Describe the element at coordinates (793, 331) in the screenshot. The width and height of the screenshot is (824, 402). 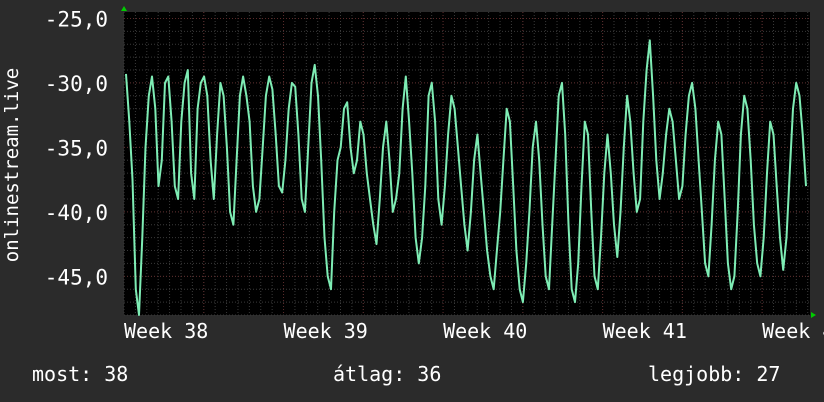
I see `x-tick-label: Week 4` at that location.